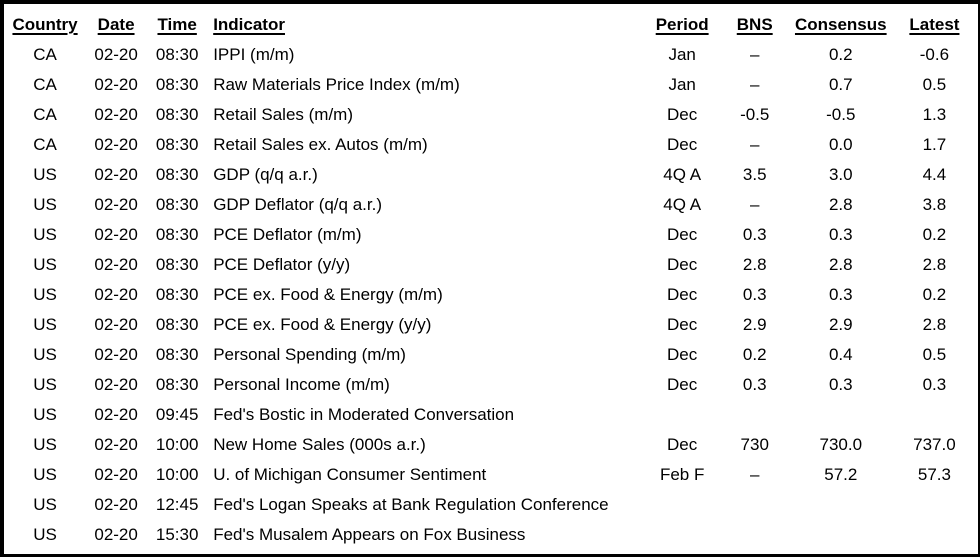 The height and width of the screenshot is (557, 980). I want to click on cell-time: 12:45, so click(177, 504).